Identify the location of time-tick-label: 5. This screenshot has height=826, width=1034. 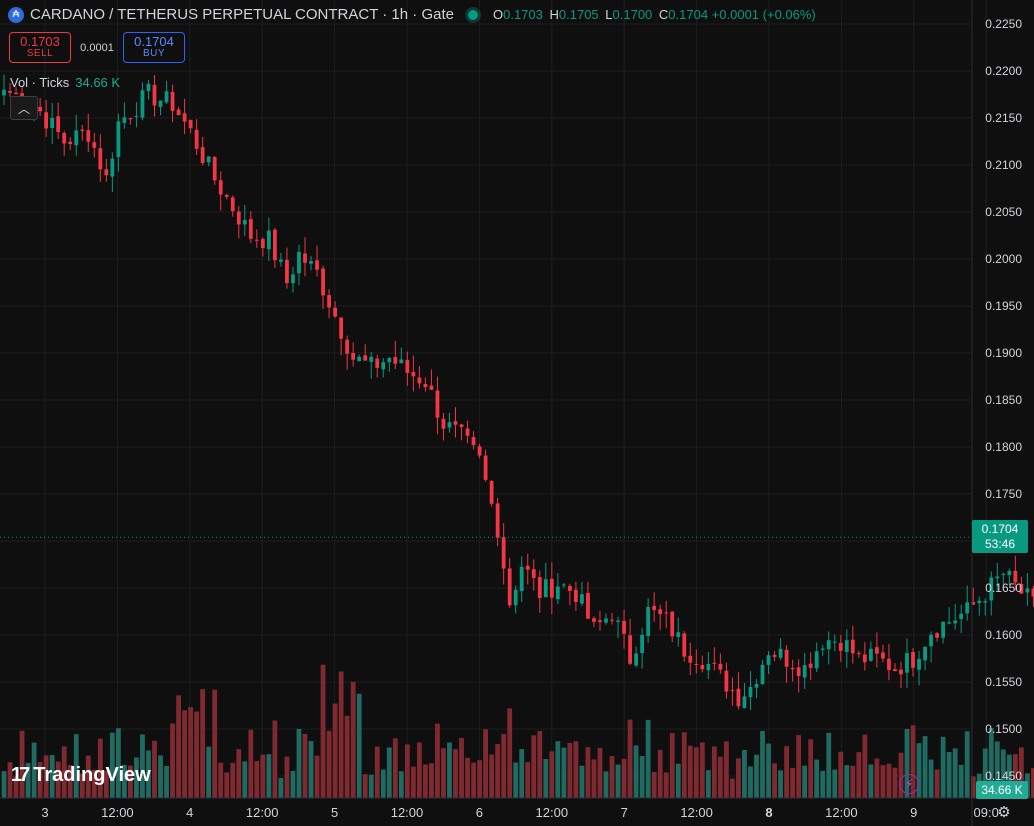
(334, 812).